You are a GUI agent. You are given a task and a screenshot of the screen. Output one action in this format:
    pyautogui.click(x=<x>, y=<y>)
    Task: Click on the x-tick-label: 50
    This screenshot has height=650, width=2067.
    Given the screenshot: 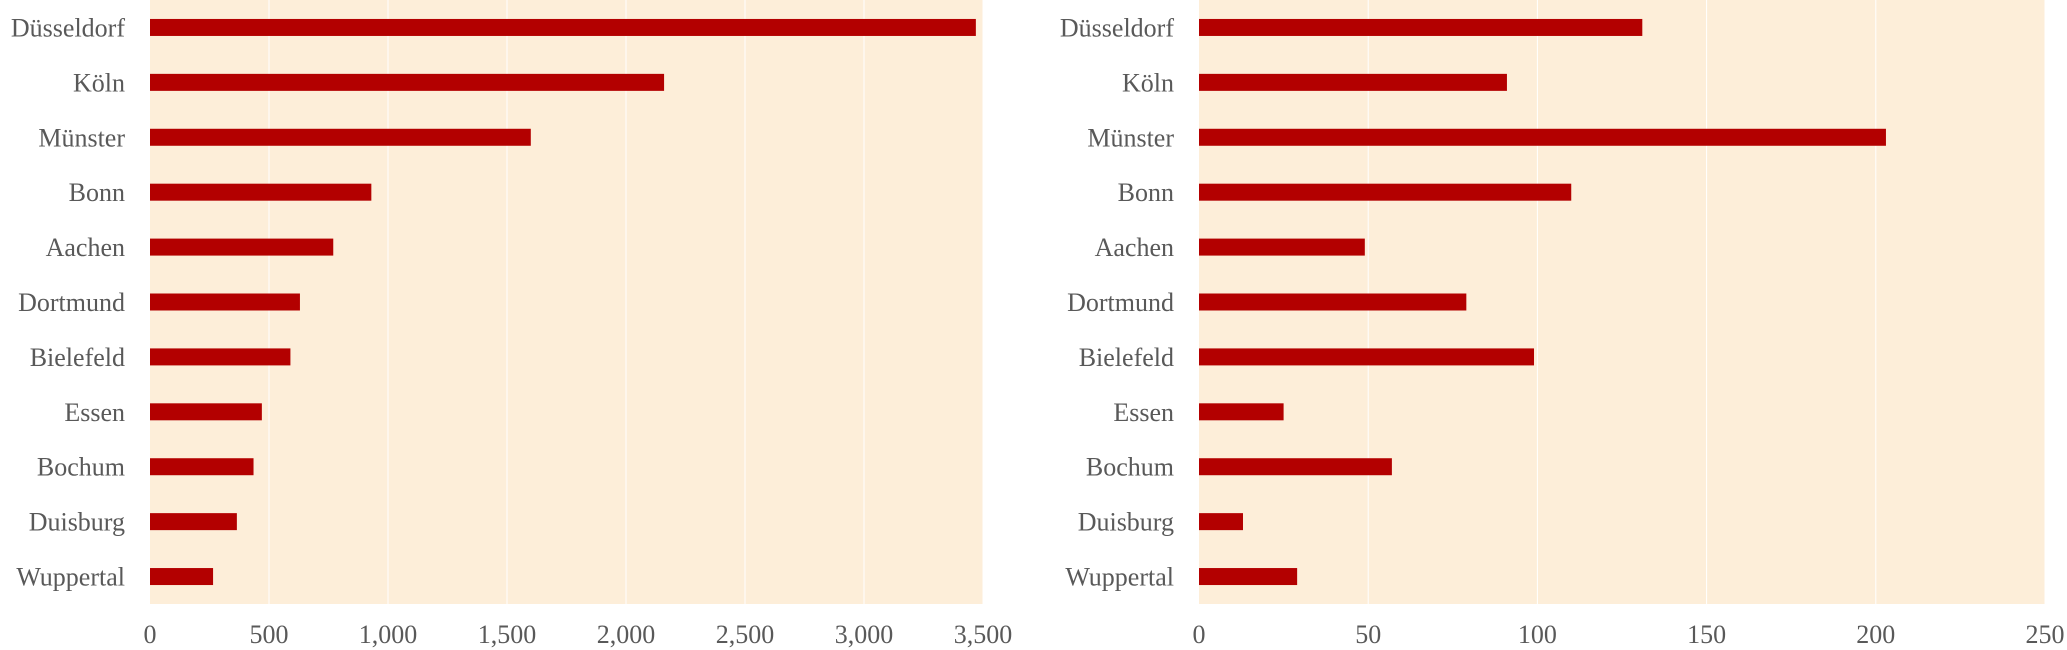 What is the action you would take?
    pyautogui.click(x=1368, y=634)
    